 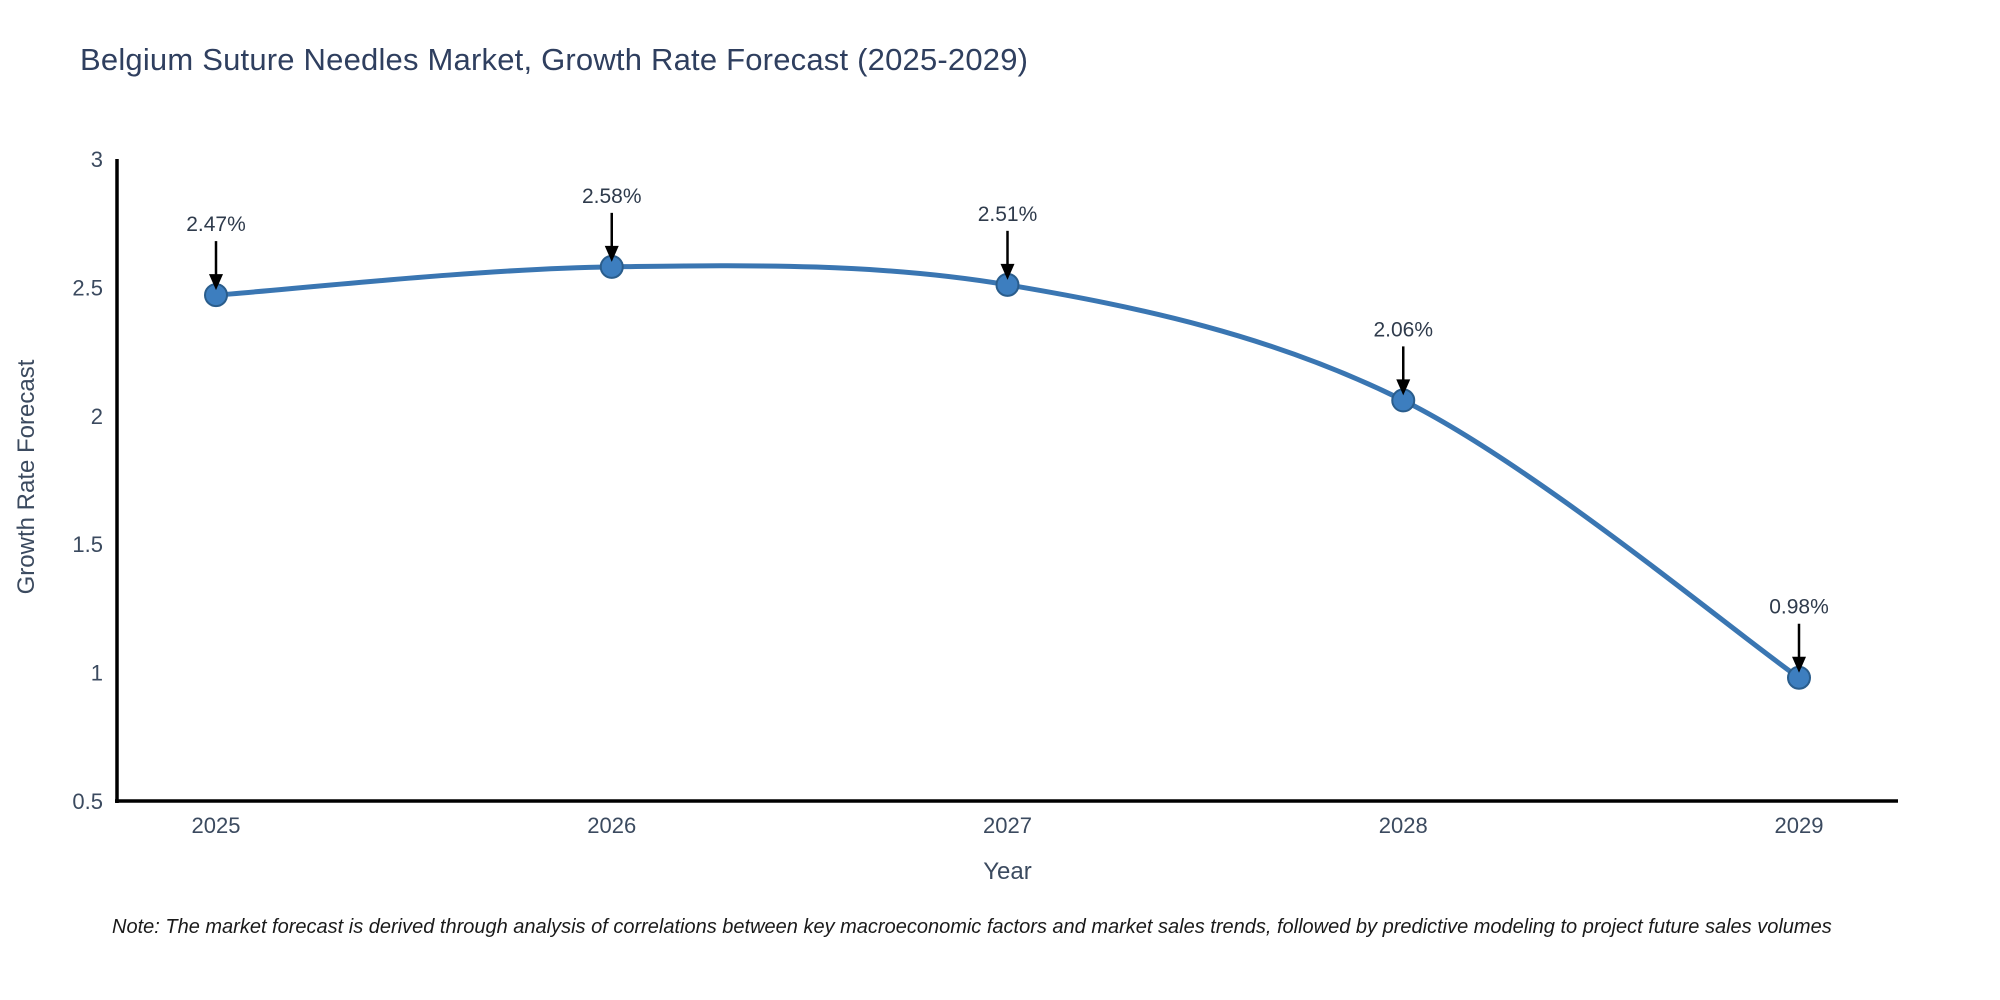 I want to click on y-tick-label: 2.5, so click(x=87, y=287).